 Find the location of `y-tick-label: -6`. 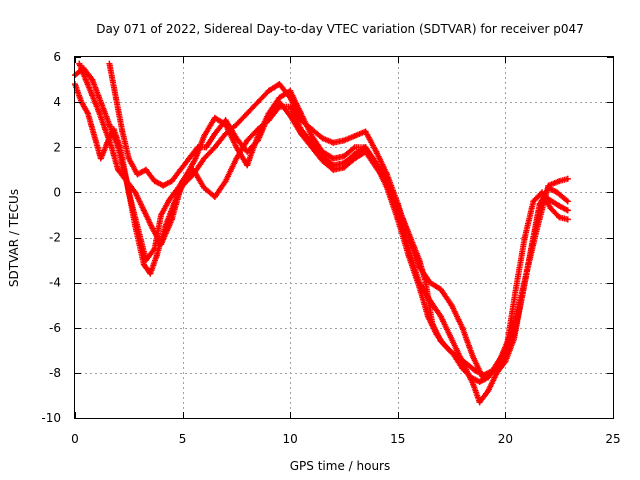

y-tick-label: -6 is located at coordinates (55, 328).